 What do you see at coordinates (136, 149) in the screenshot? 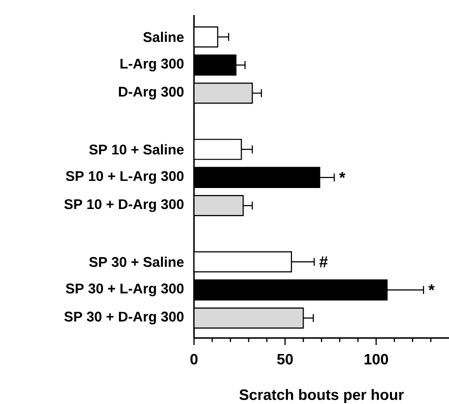
I see `y-tick-label: SP 10 + Saline` at bounding box center [136, 149].